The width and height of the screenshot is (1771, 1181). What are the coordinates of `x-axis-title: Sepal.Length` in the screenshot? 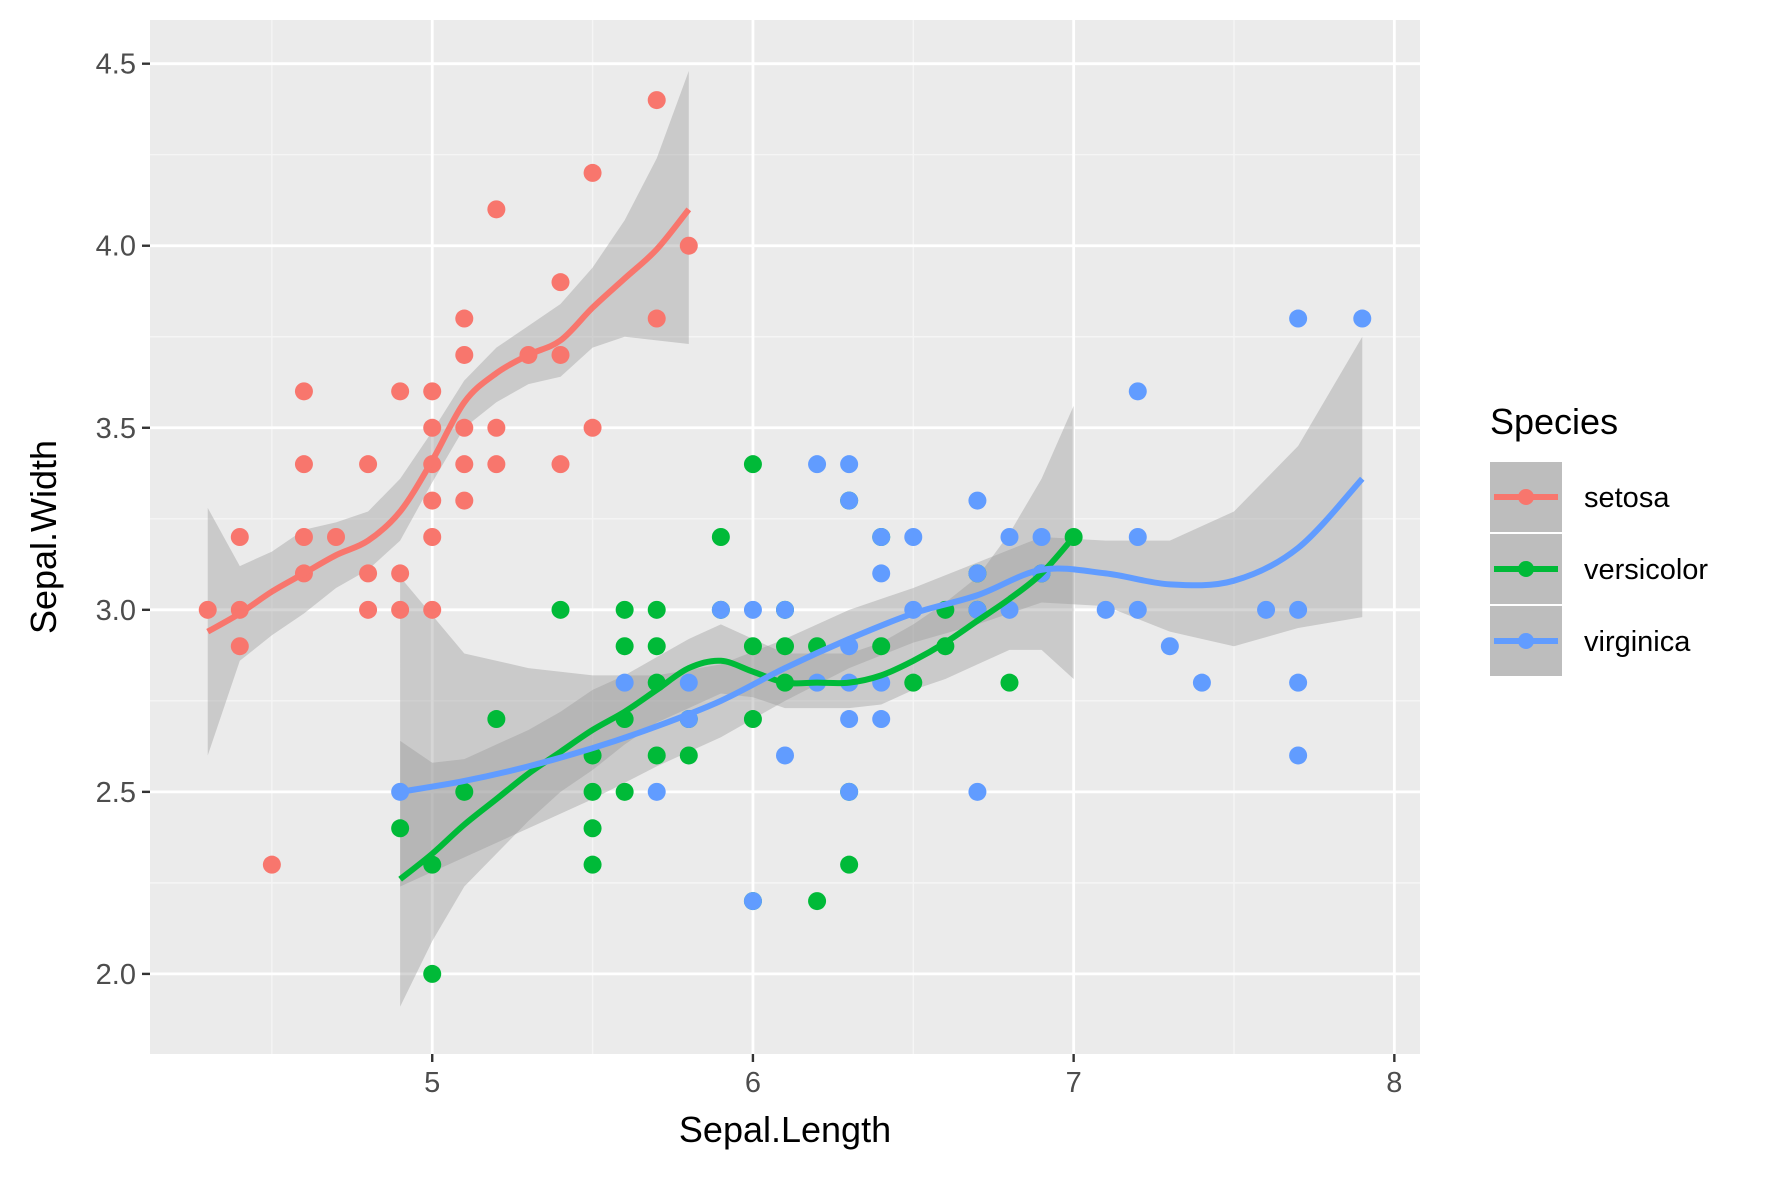 It's located at (785, 1129).